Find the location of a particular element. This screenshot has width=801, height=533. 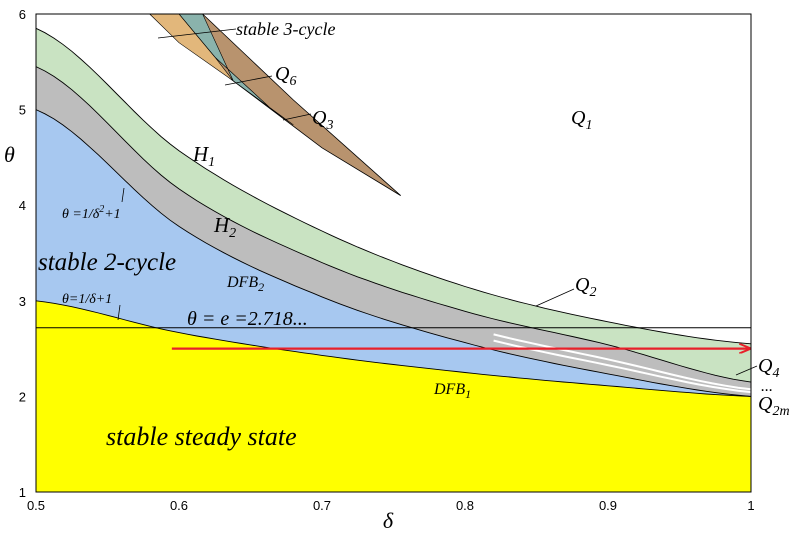

label-stable-3-cycle: stable 3-cycle is located at coordinates (285, 29).